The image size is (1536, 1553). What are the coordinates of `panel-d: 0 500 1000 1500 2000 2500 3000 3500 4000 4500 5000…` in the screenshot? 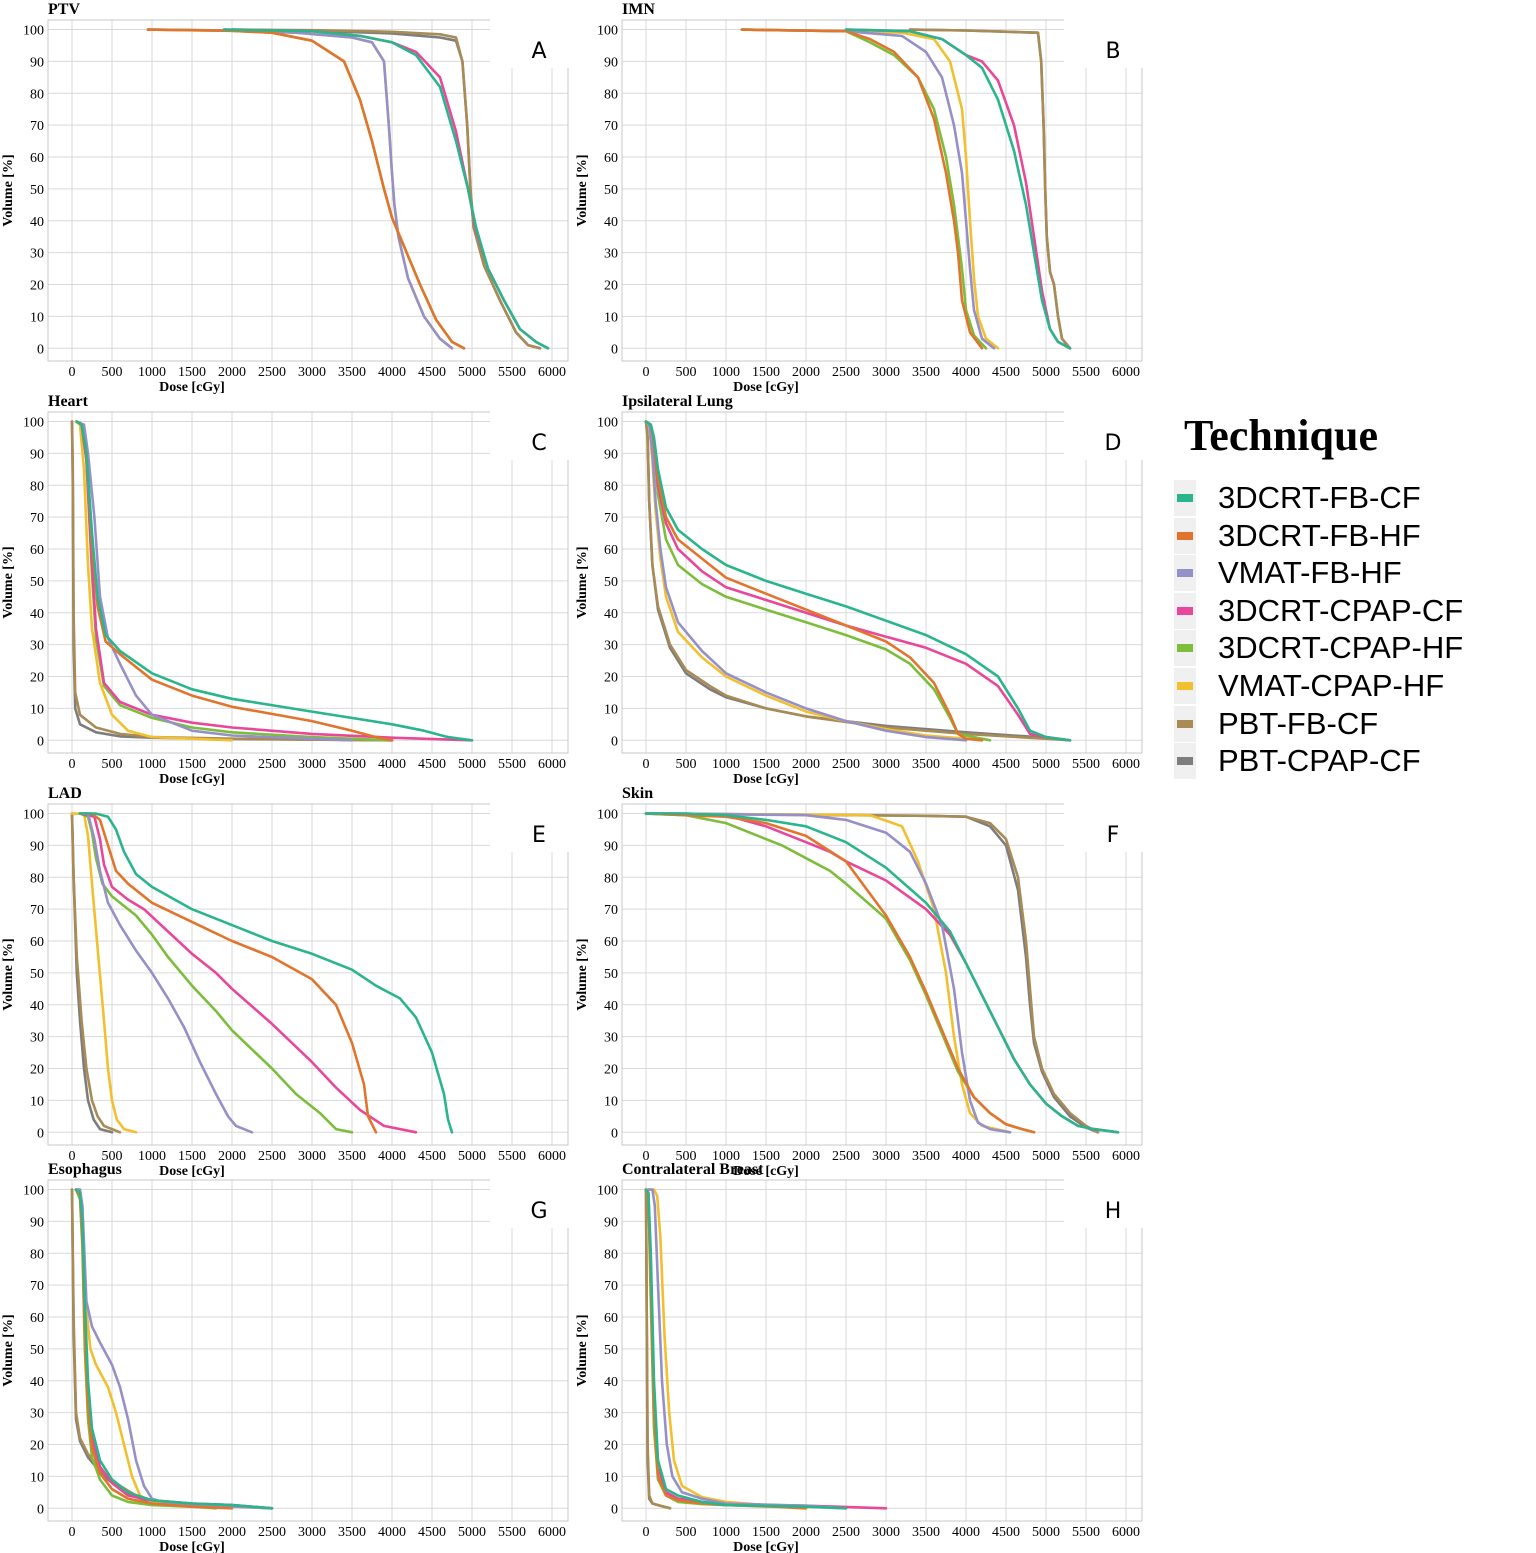 It's located at (859, 590).